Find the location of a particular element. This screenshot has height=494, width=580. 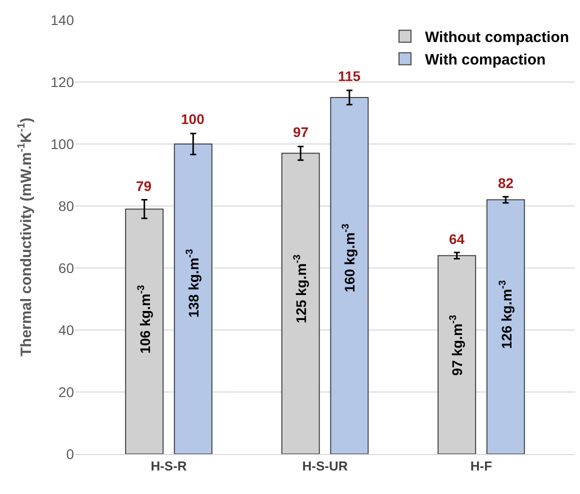

y-tick-label: 40 is located at coordinates (66, 330).